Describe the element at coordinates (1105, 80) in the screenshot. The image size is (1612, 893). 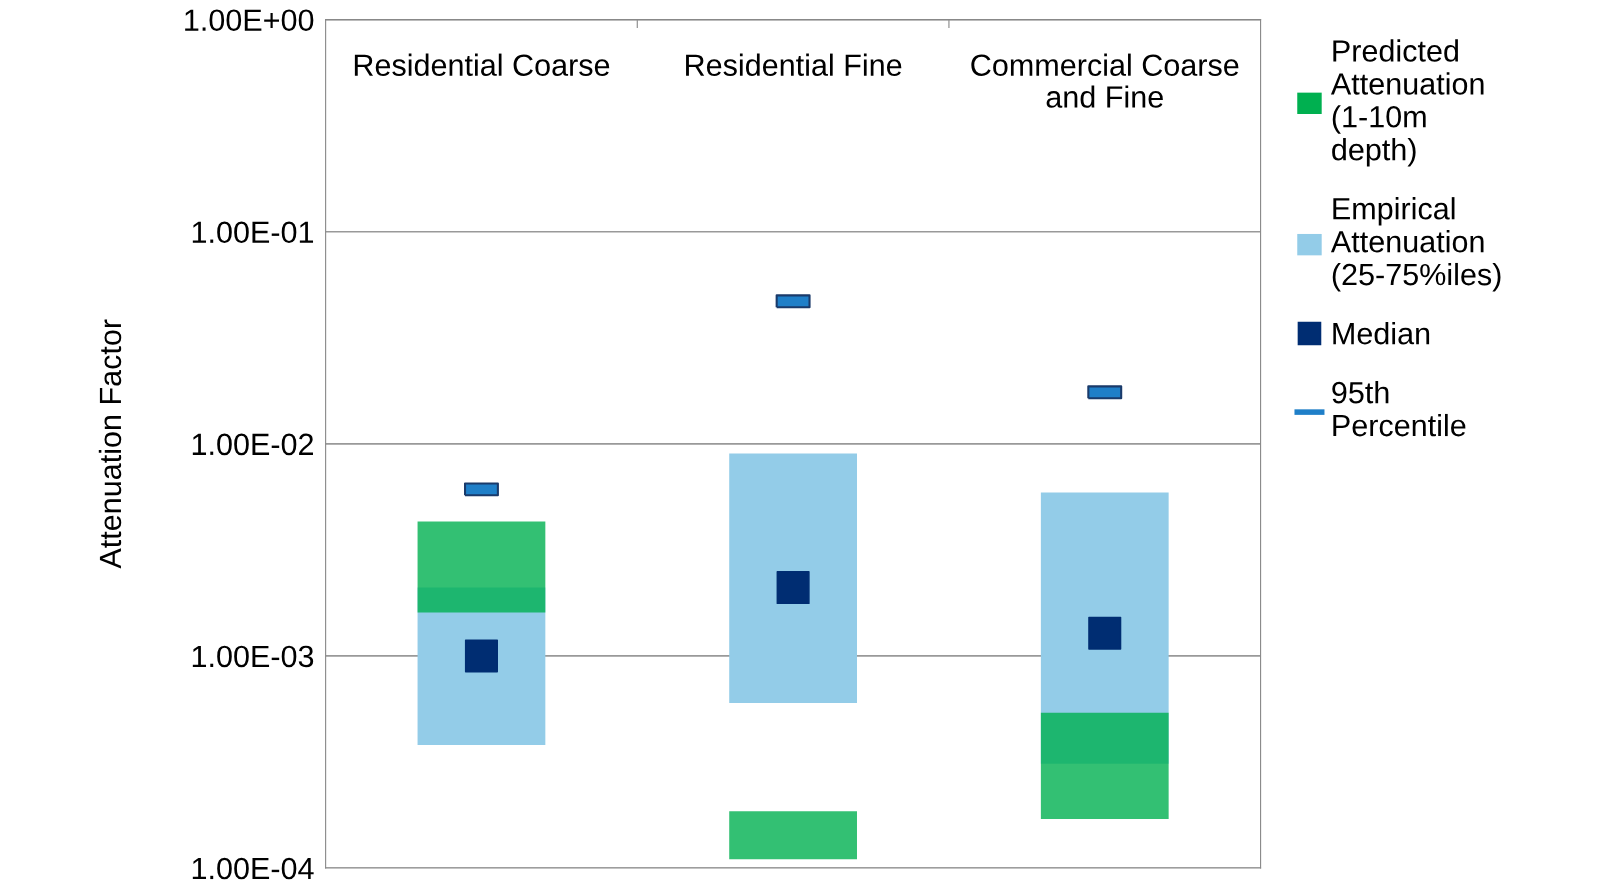
I see `x-tick-label: Commercial Coarse and Fine` at that location.